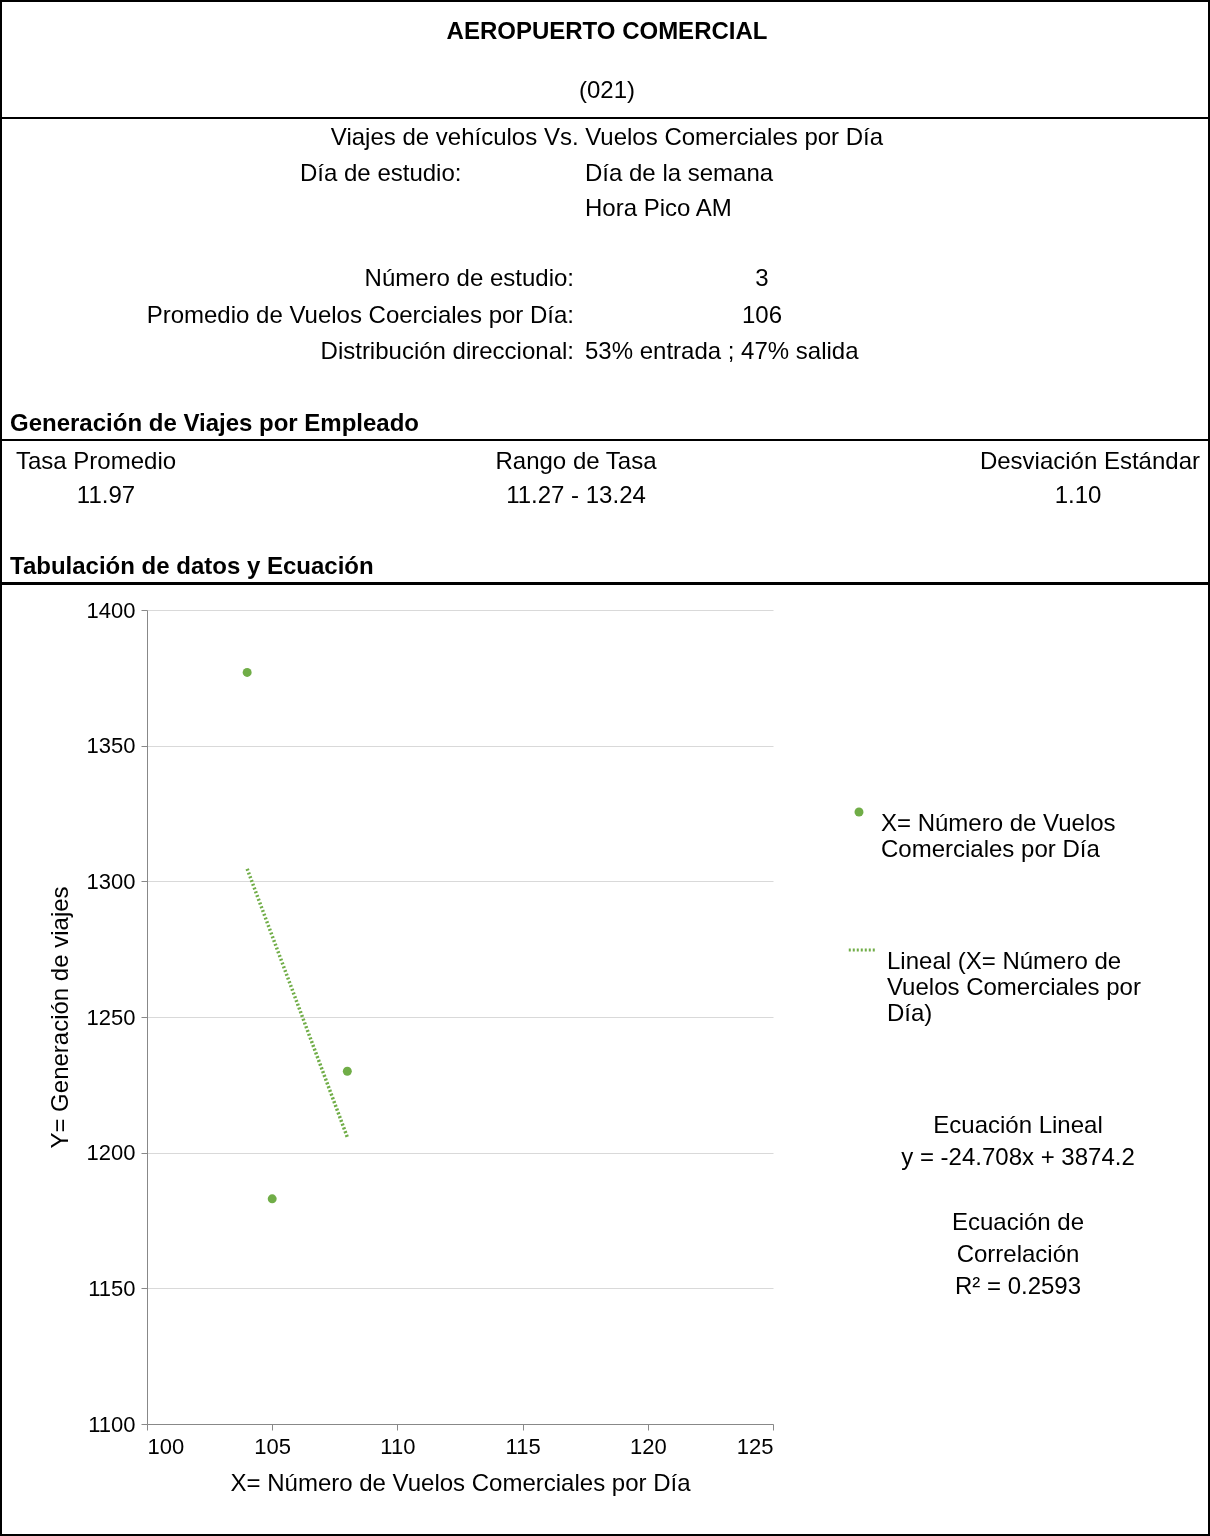 The width and height of the screenshot is (1210, 1536). What do you see at coordinates (679, 172) in the screenshot?
I see `text: Día de la semana` at bounding box center [679, 172].